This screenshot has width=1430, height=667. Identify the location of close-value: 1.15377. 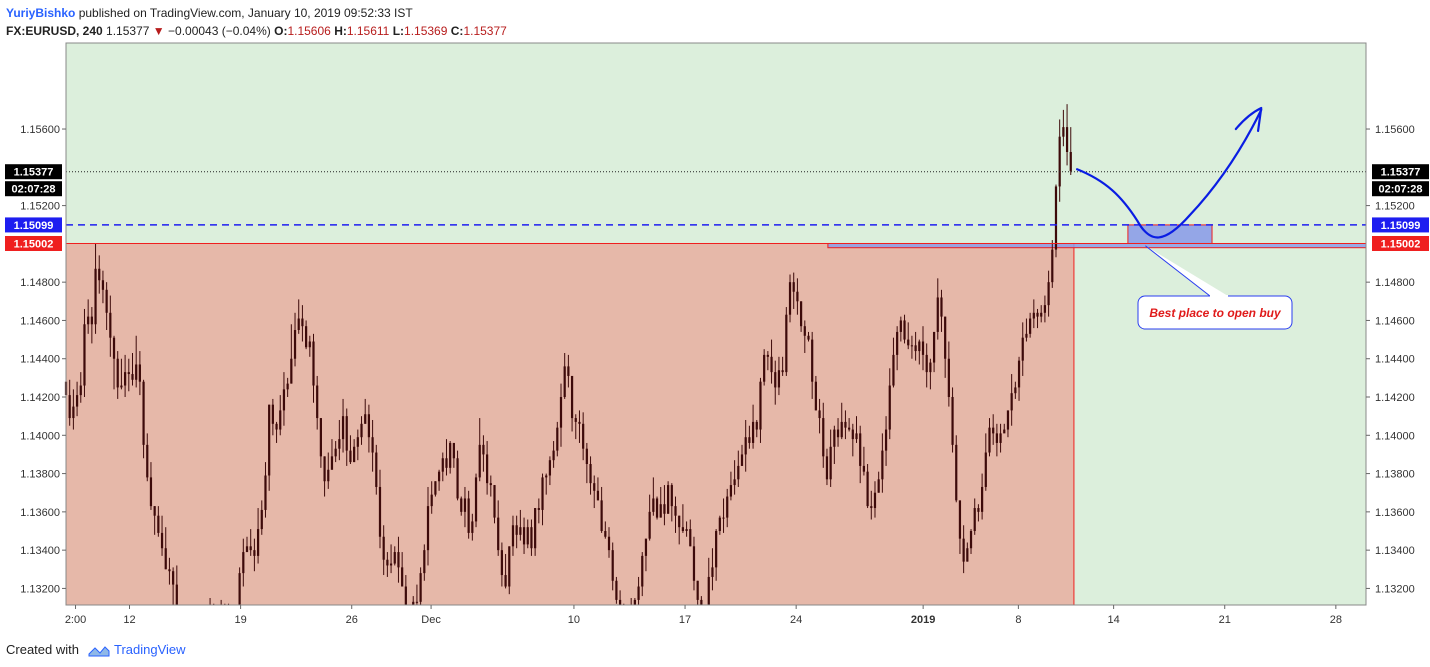
(485, 31).